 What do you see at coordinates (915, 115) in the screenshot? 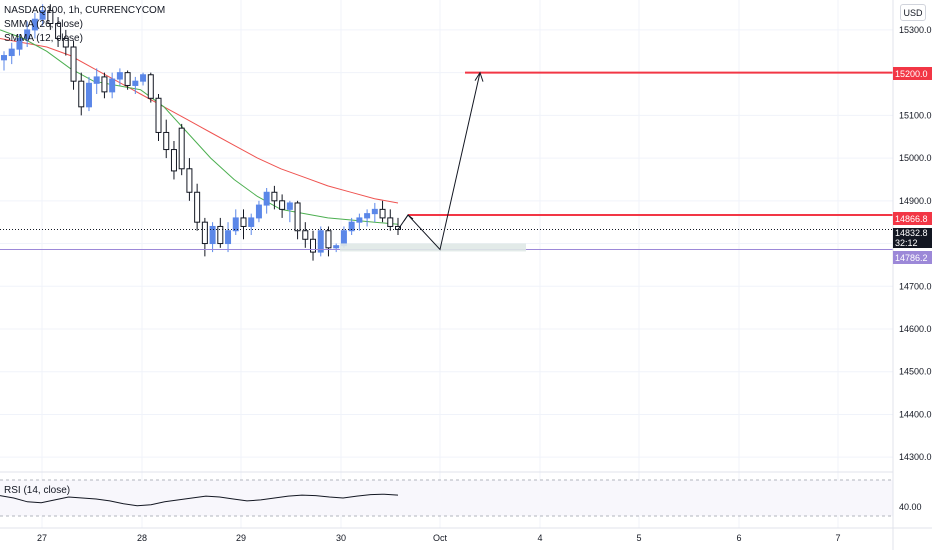
I see `price-tick-label: 15100.0` at bounding box center [915, 115].